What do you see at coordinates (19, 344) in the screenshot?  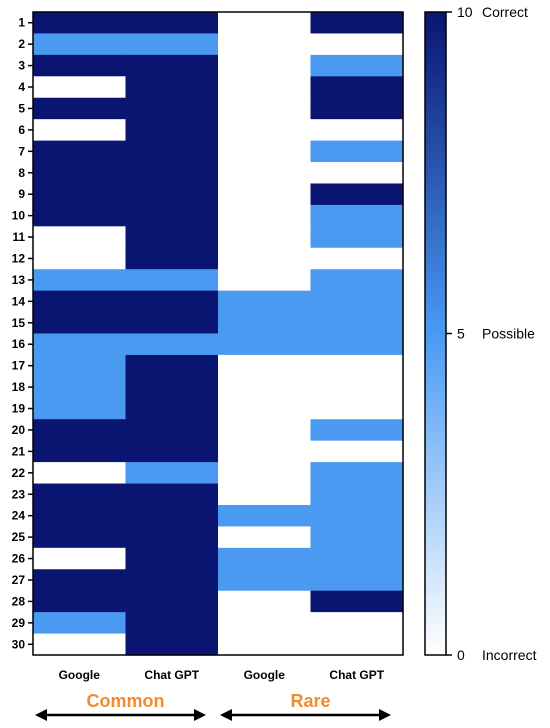 I see `row-label: 16` at bounding box center [19, 344].